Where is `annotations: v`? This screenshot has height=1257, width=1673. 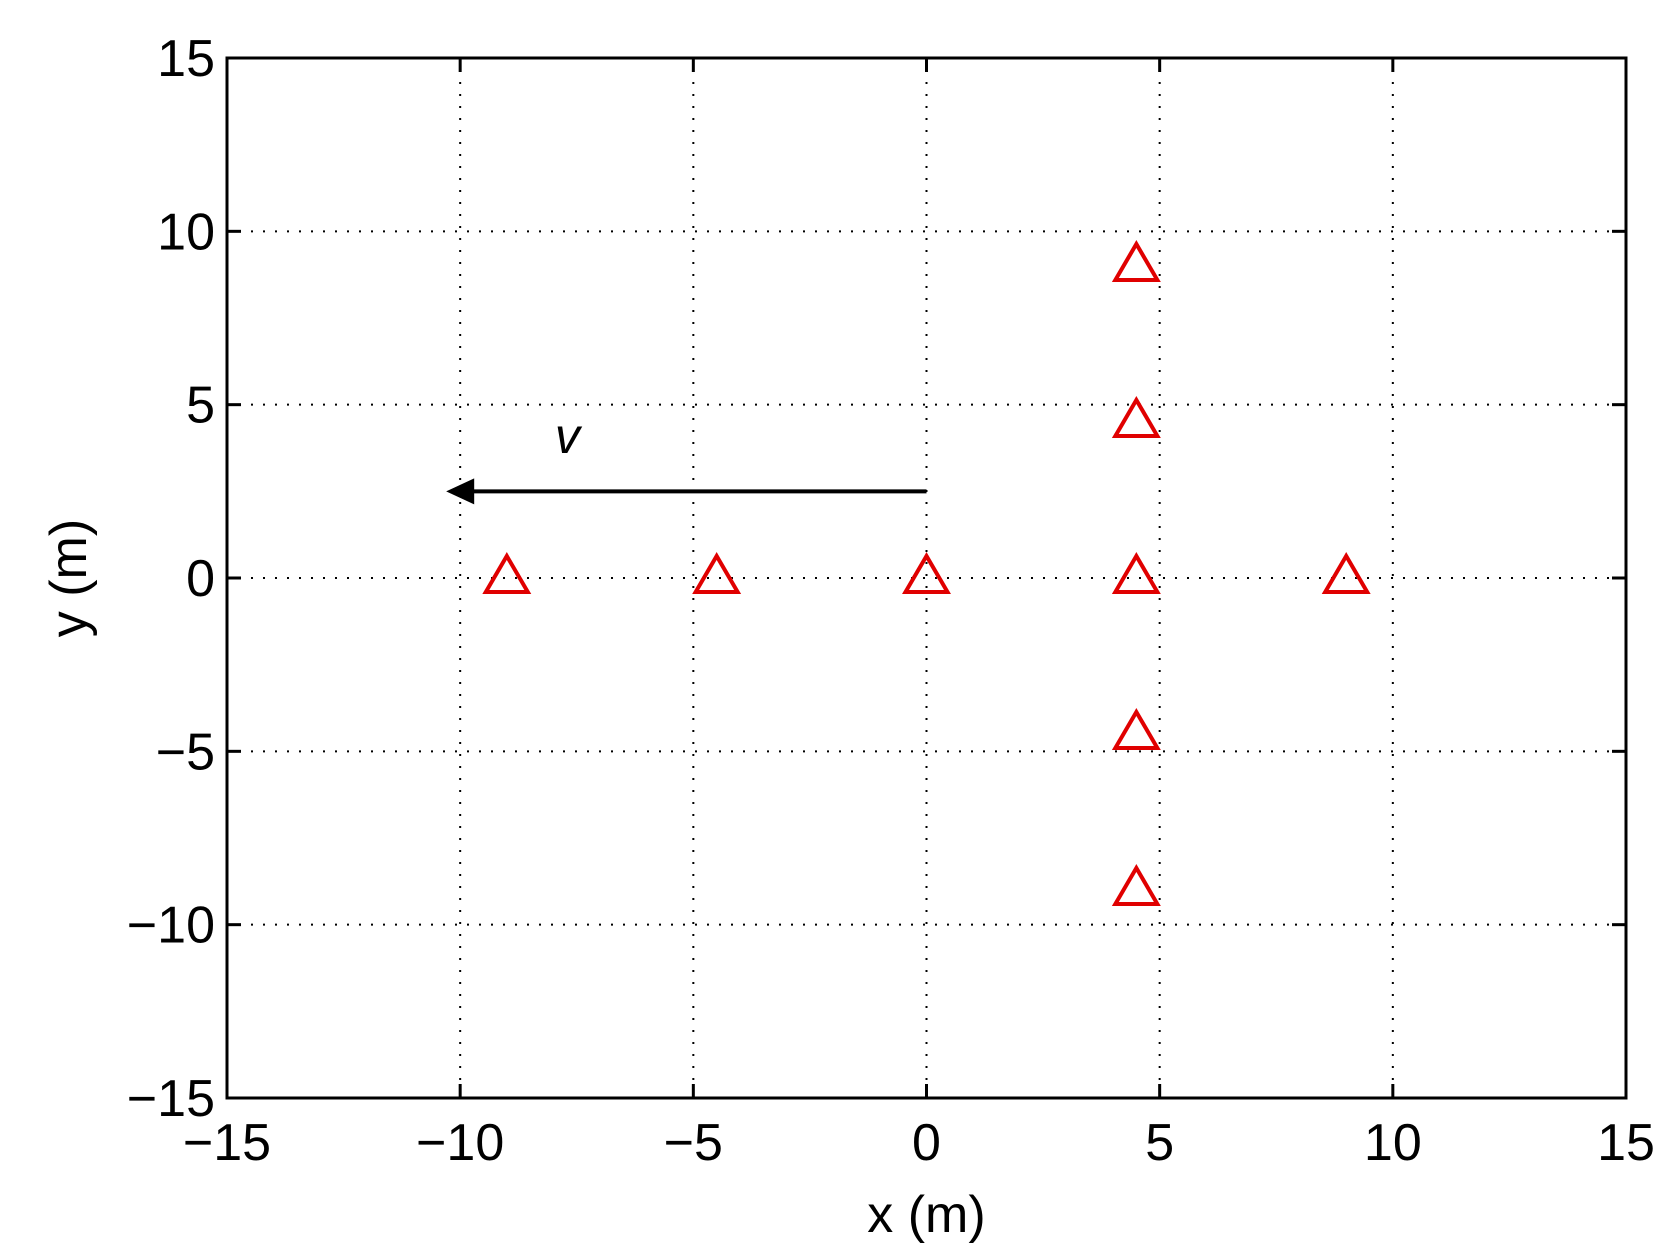 annotations: v is located at coordinates (686, 456).